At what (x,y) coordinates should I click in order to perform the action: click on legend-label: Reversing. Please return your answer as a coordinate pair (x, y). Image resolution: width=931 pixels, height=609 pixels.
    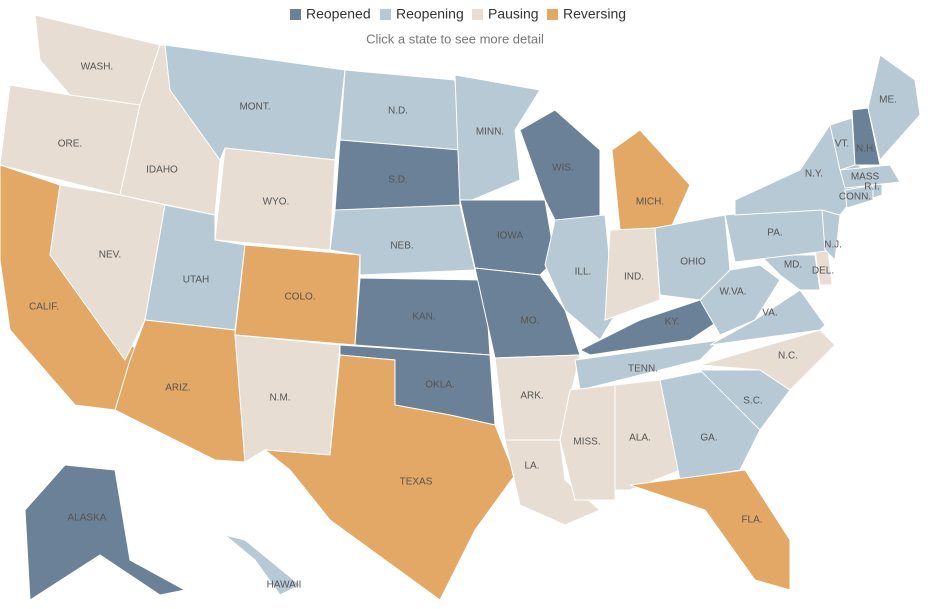
    Looking at the image, I should click on (594, 14).